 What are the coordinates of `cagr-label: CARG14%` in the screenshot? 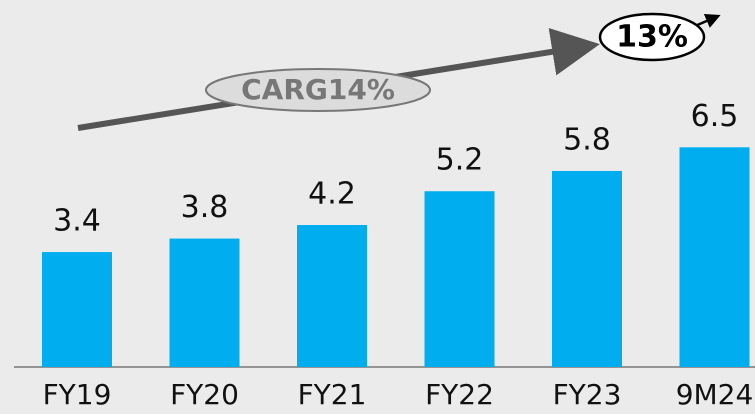 It's located at (318, 89).